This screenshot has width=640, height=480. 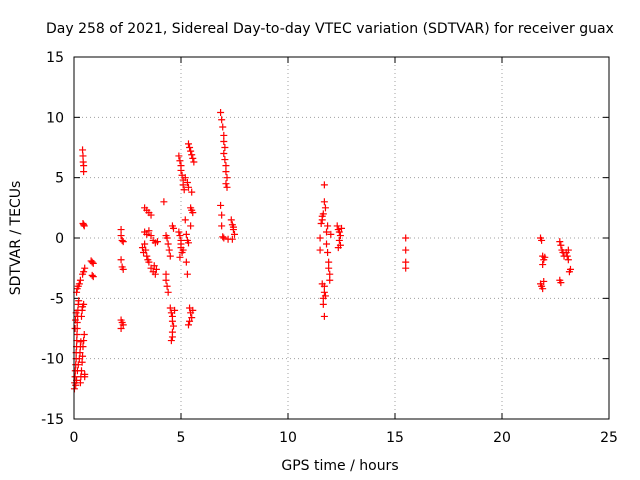 I want to click on x-axis-label: GPS time / hours, so click(x=339, y=466).